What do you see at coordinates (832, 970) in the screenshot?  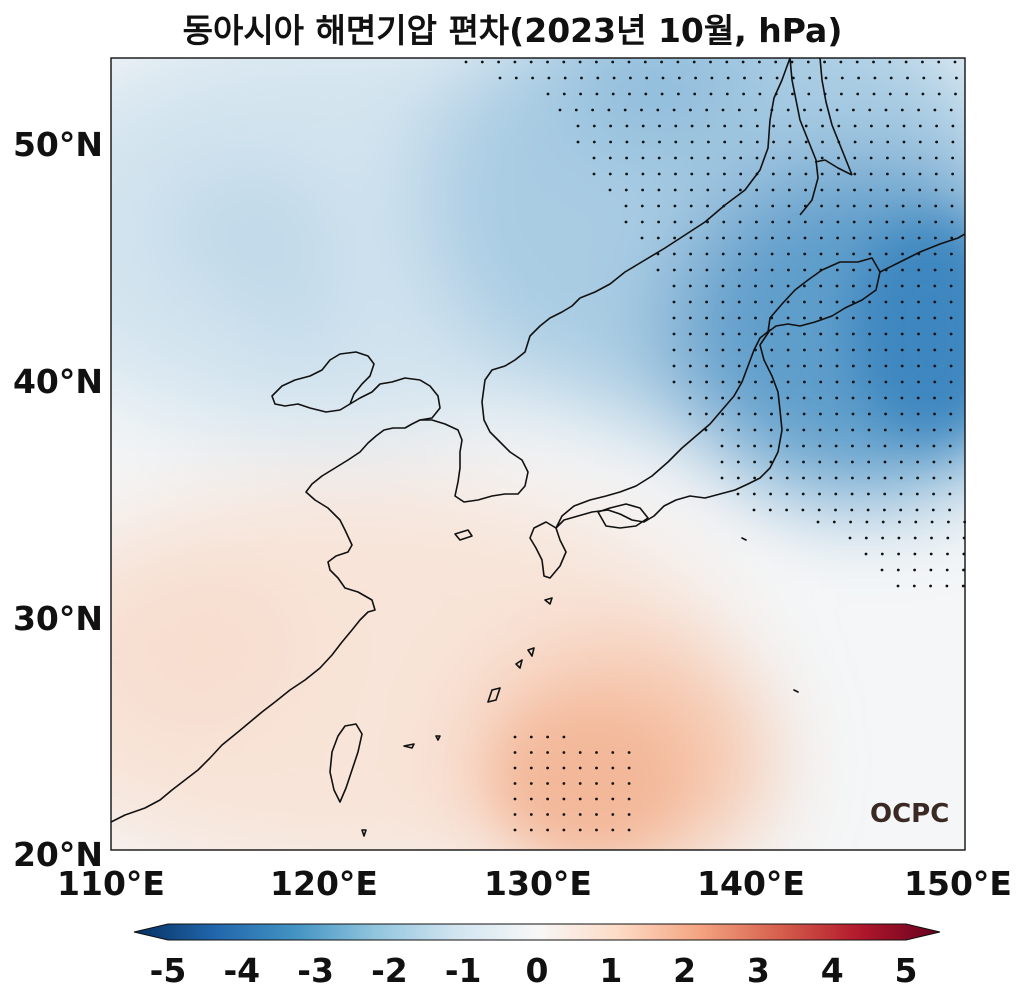 I see `colorbar-tick-label: 4` at bounding box center [832, 970].